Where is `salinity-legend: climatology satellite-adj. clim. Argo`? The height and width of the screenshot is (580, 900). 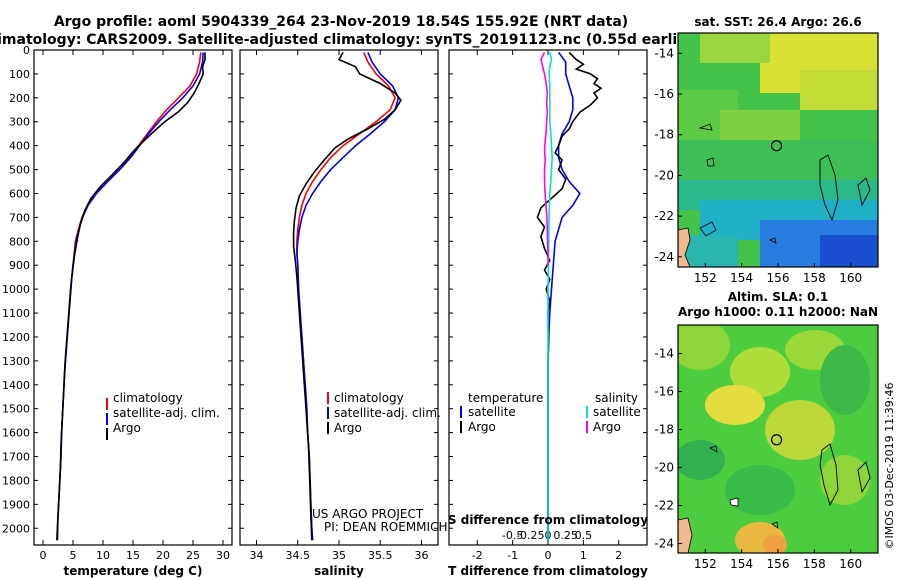 salinity-legend: climatology satellite-adj. clim. Argo is located at coordinates (384, 413).